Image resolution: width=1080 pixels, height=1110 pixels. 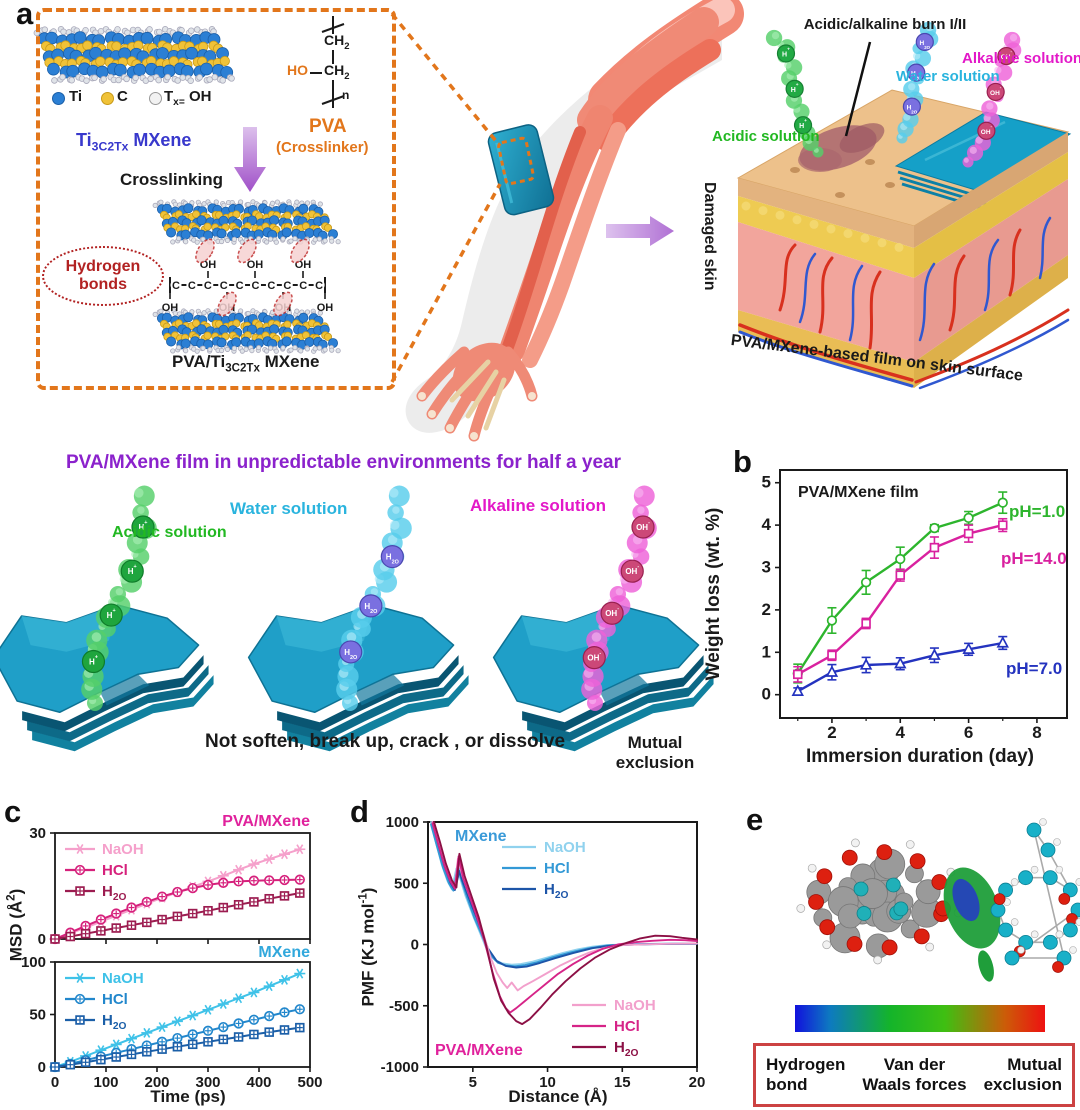 What do you see at coordinates (742, 461) in the screenshot?
I see `panel-label-b: b` at bounding box center [742, 461].